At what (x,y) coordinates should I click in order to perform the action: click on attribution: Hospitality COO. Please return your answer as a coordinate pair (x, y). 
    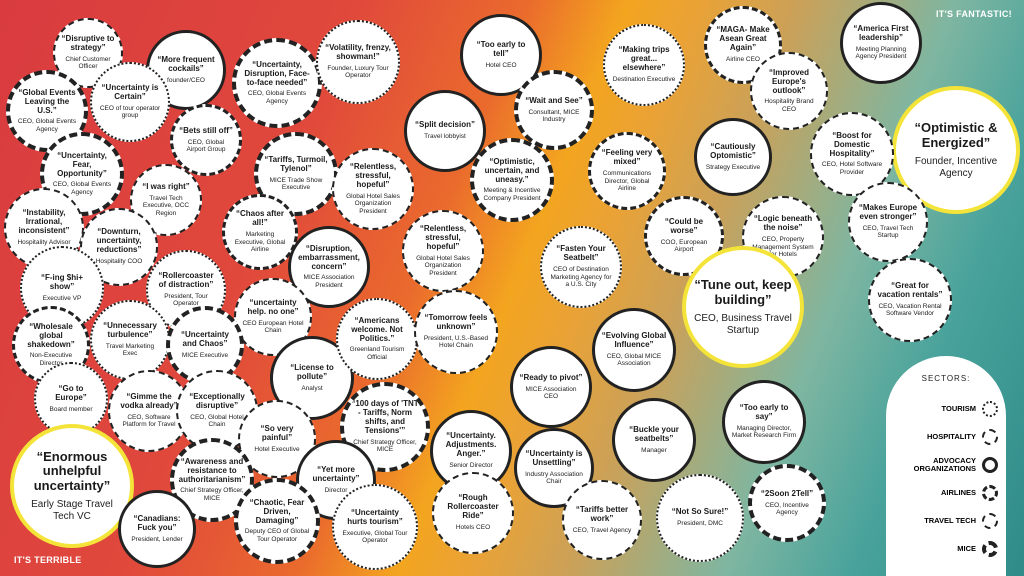
    Looking at the image, I should click on (119, 262).